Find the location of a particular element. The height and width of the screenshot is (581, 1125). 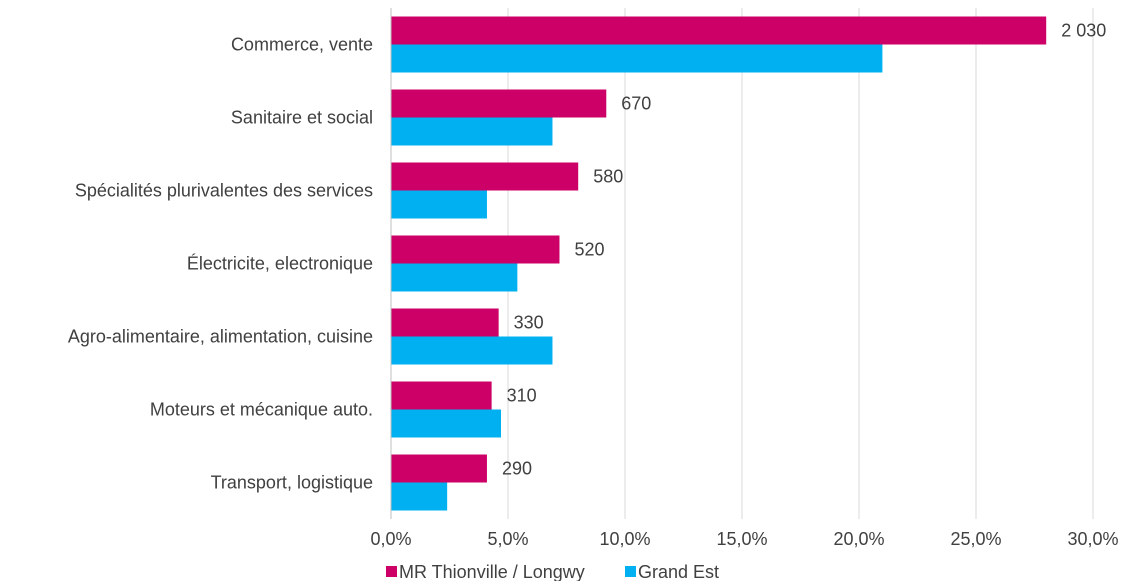

data-label: 2 030 is located at coordinates (1083, 31).